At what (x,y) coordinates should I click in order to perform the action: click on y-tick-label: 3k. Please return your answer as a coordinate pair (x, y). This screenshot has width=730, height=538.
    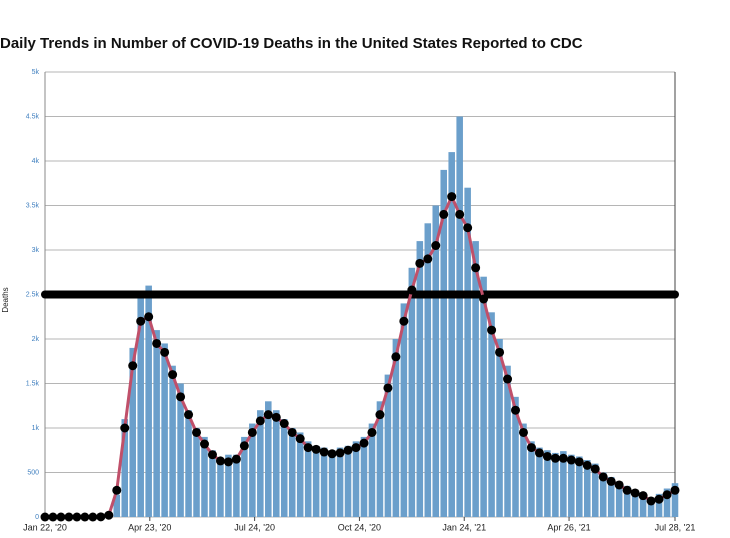
    Looking at the image, I should click on (36, 250).